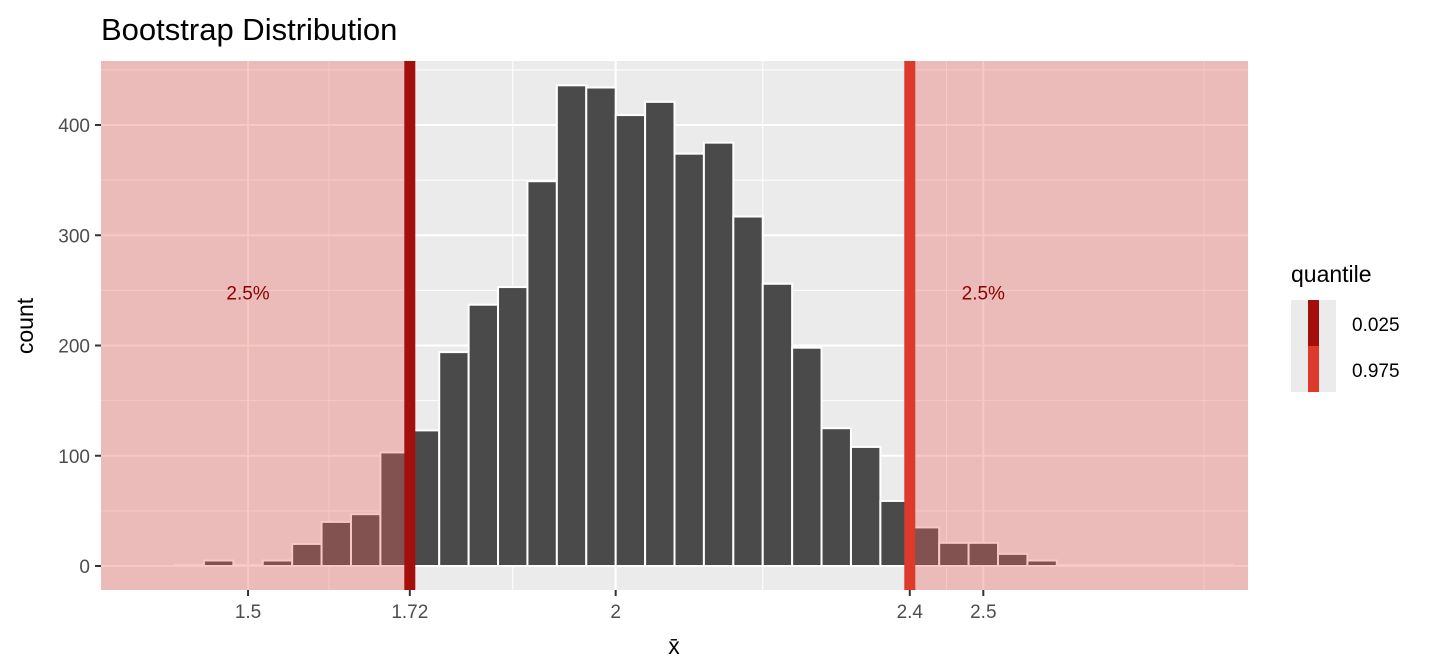 The image size is (1440, 672). What do you see at coordinates (1376, 325) in the screenshot?
I see `legend-label: 0.025` at bounding box center [1376, 325].